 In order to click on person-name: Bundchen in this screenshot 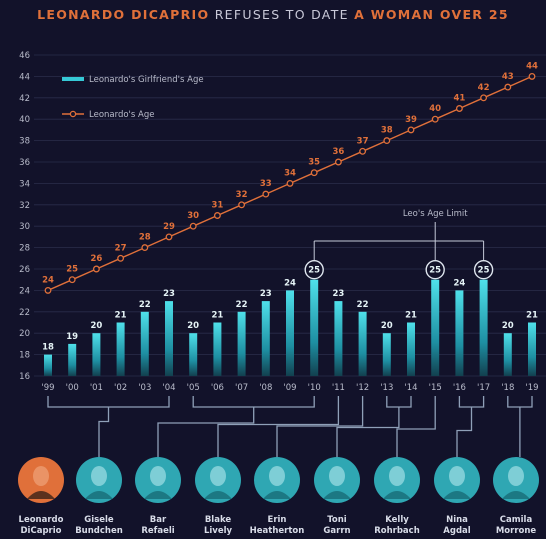, I will do `click(99, 531)`.